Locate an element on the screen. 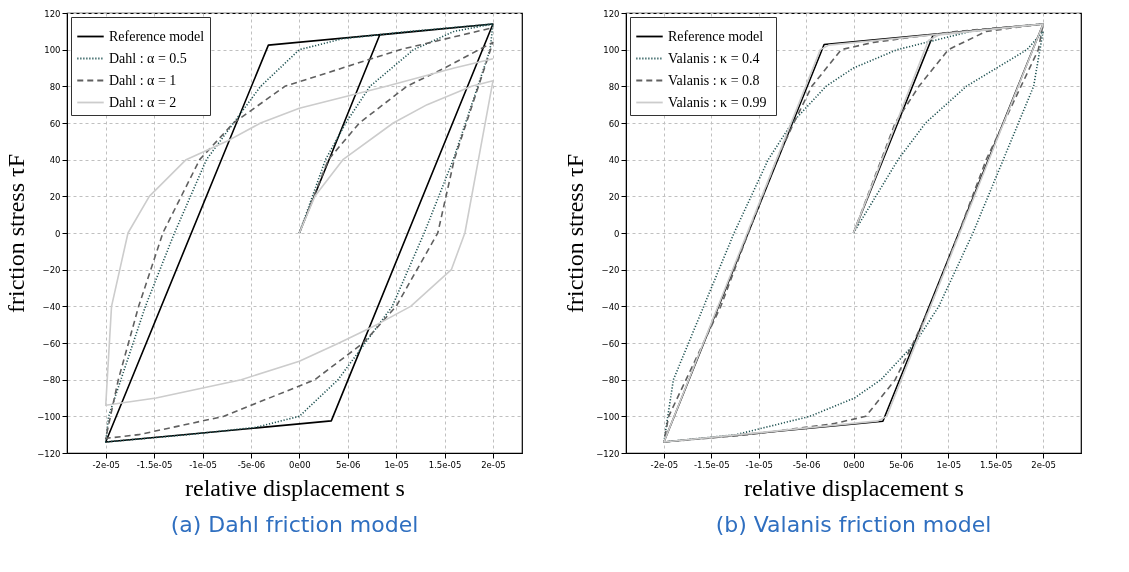  text: (a) Dahl friction model is located at coordinates (294, 524).